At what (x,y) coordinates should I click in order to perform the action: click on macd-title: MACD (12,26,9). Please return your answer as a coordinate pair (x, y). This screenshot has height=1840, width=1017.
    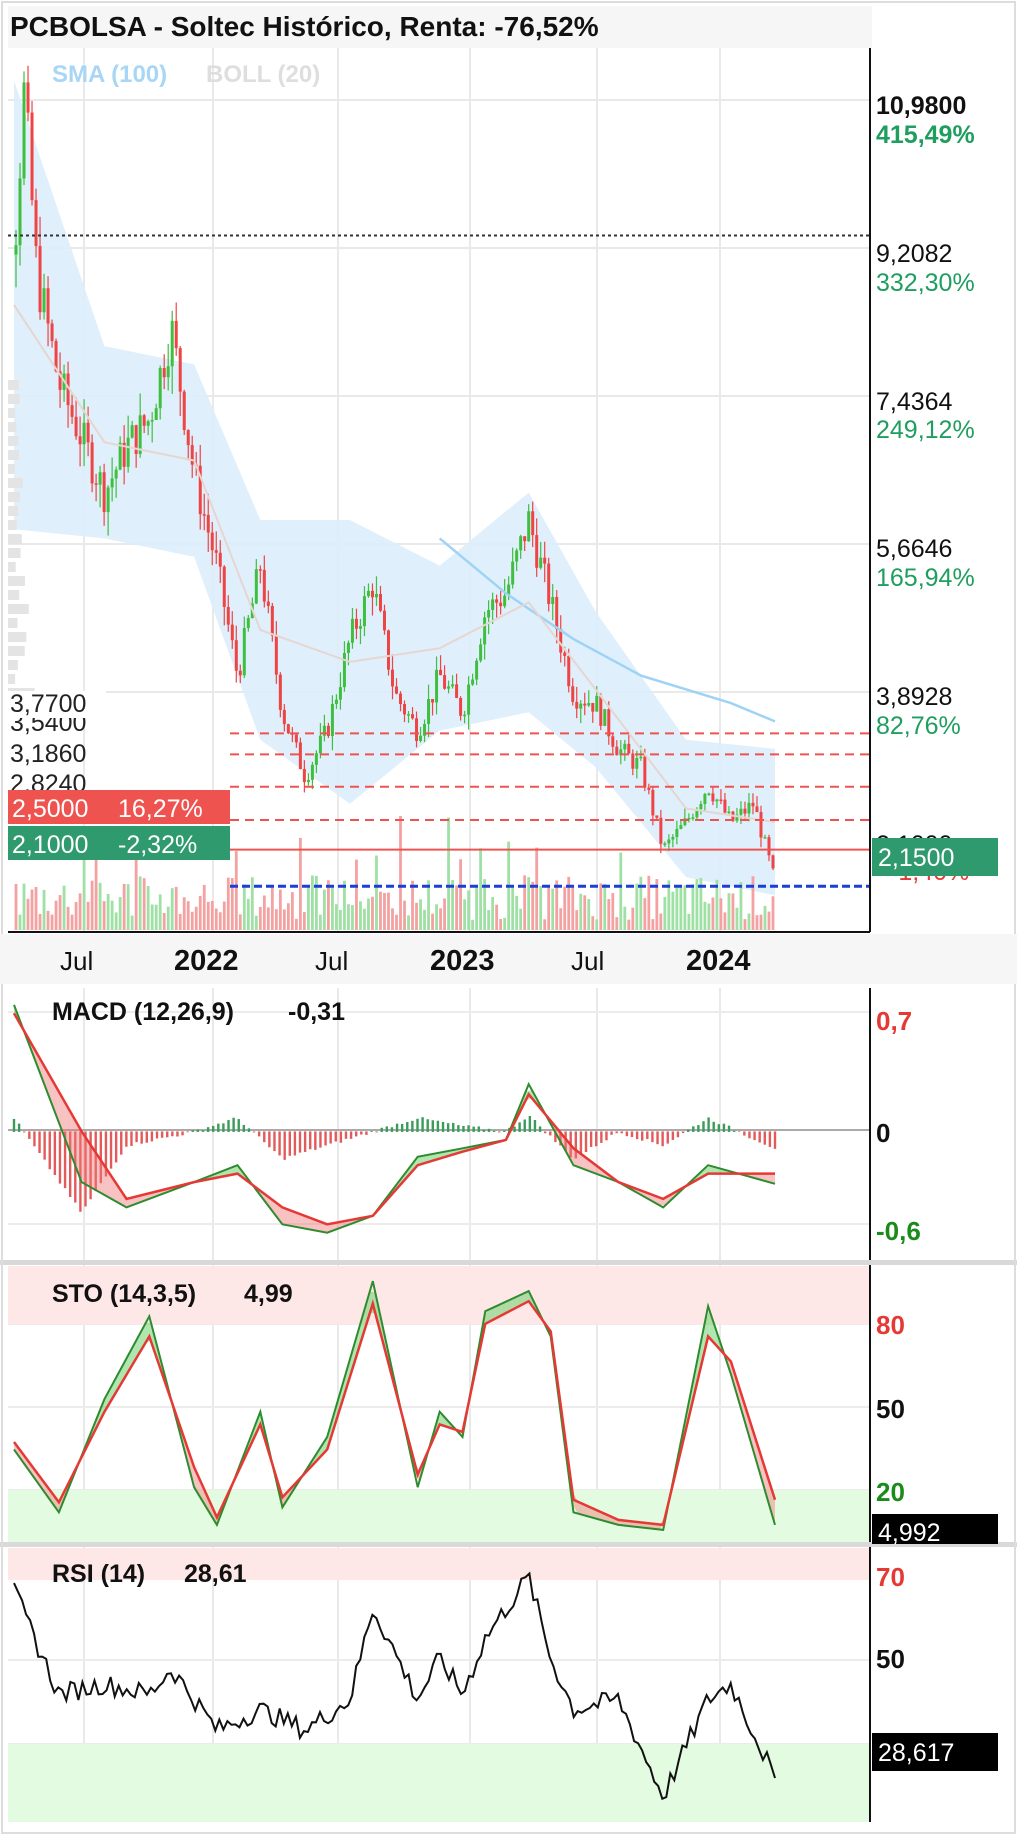
    Looking at the image, I should click on (143, 1012).